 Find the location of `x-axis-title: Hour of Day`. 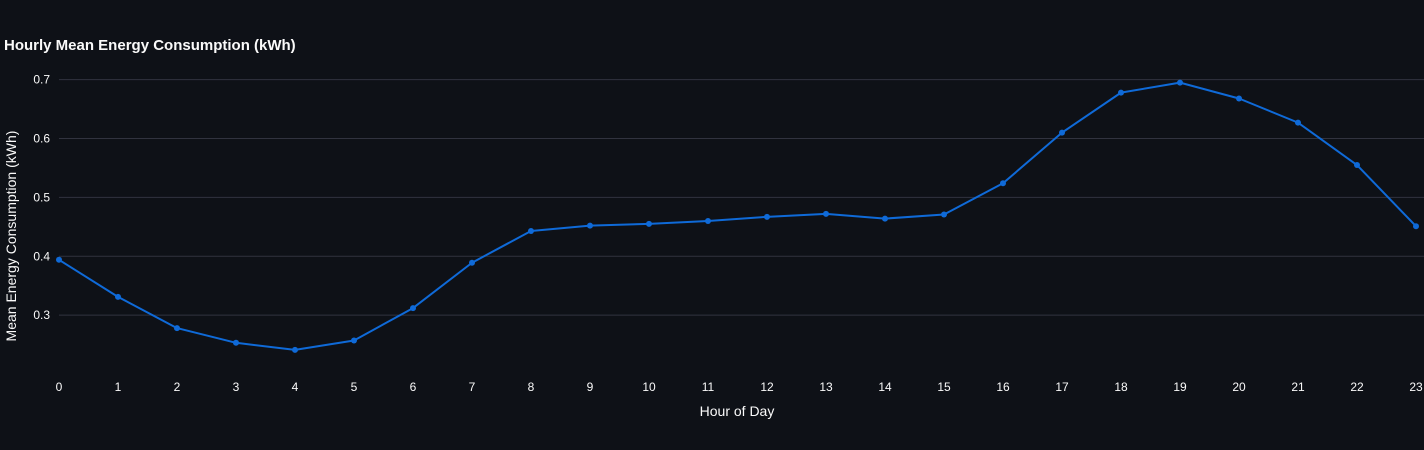

x-axis-title: Hour of Day is located at coordinates (737, 411).